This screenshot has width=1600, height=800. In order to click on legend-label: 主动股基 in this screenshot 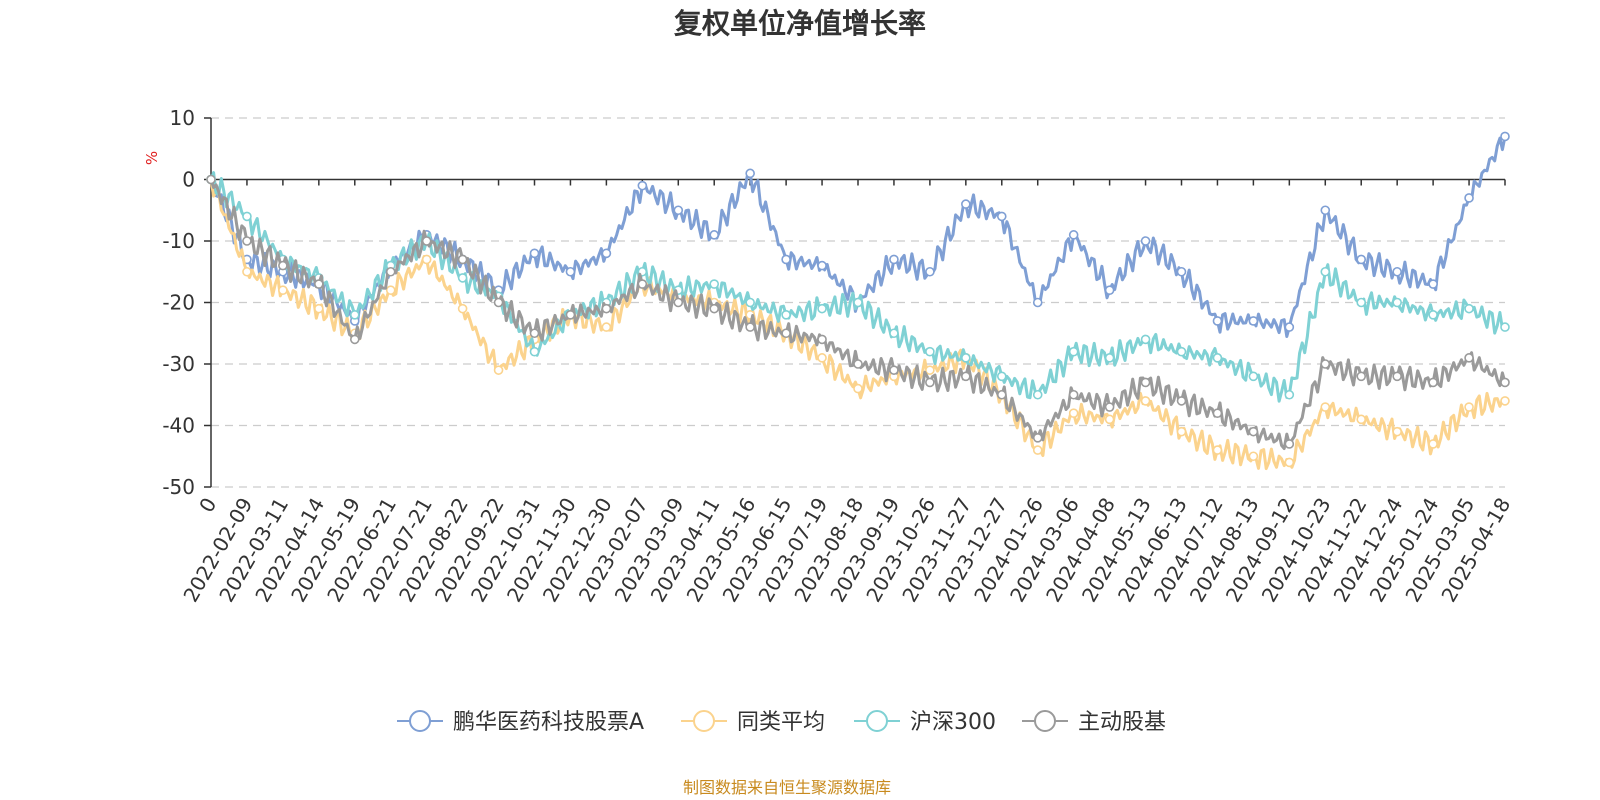, I will do `click(1122, 722)`.